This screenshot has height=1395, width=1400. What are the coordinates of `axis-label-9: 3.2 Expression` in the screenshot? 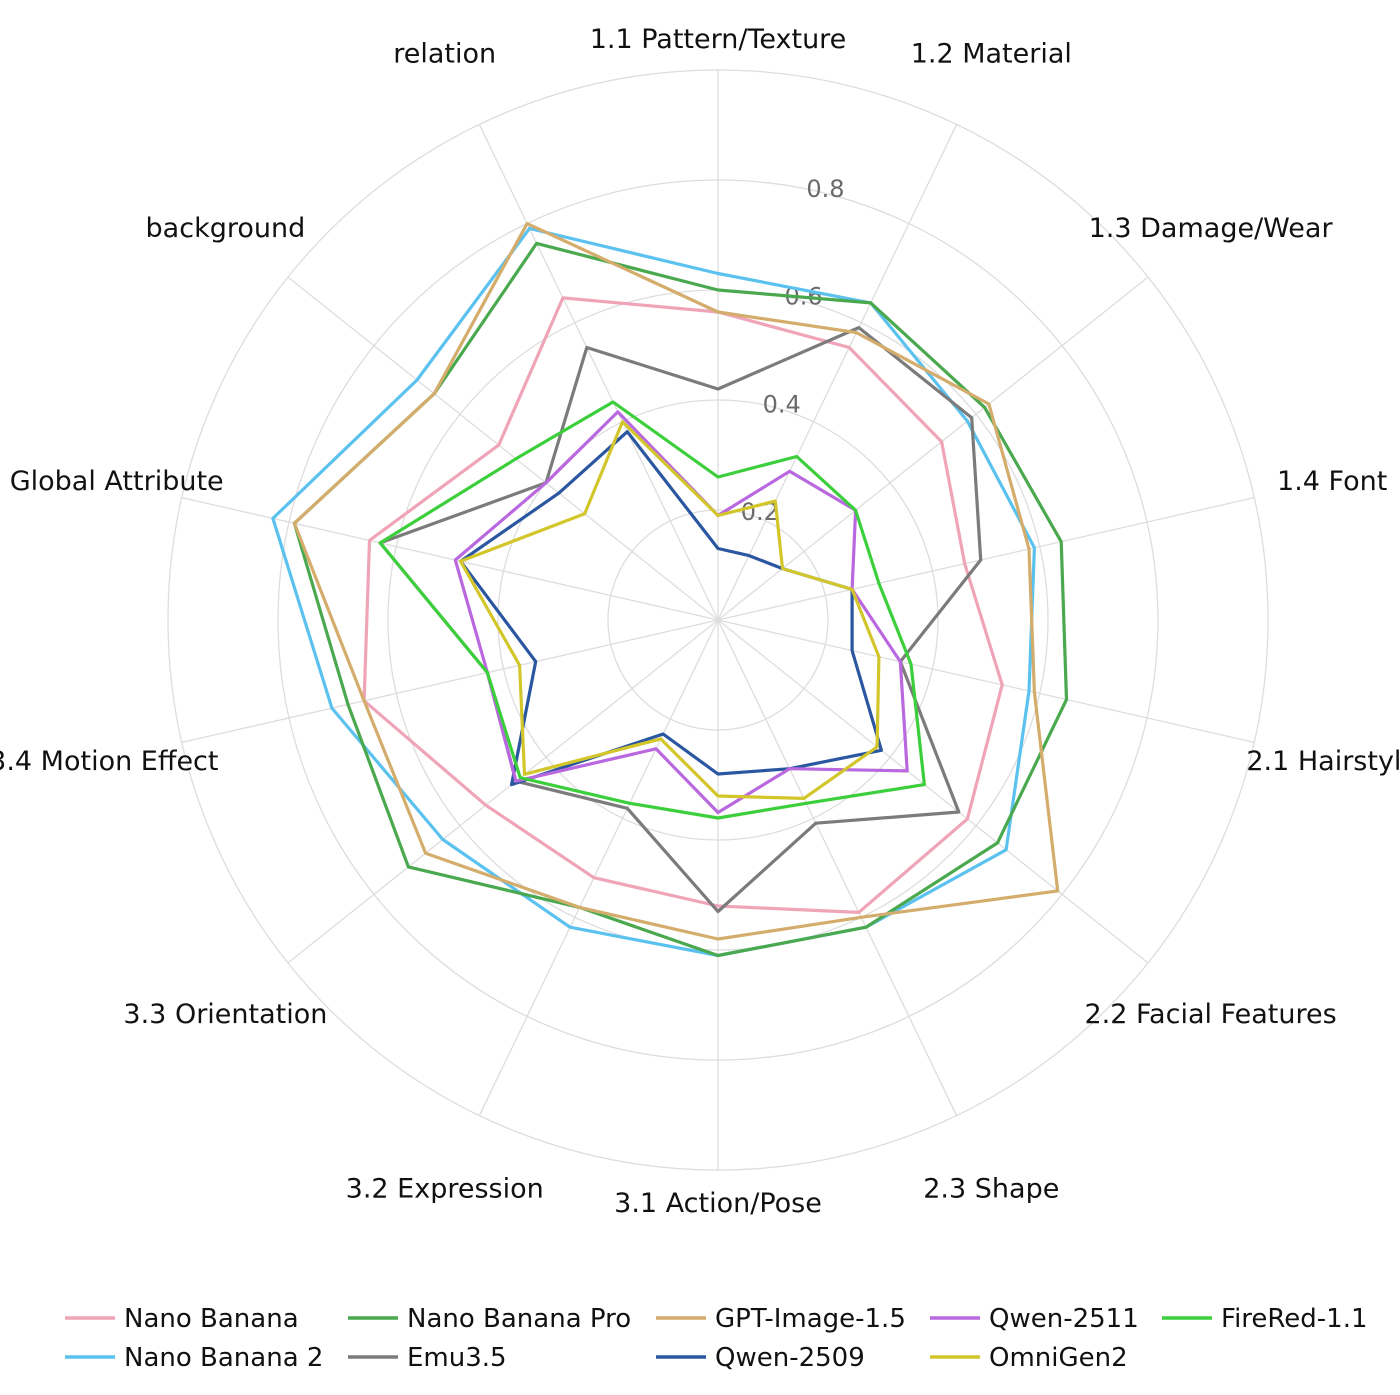 It's located at (445, 1189).